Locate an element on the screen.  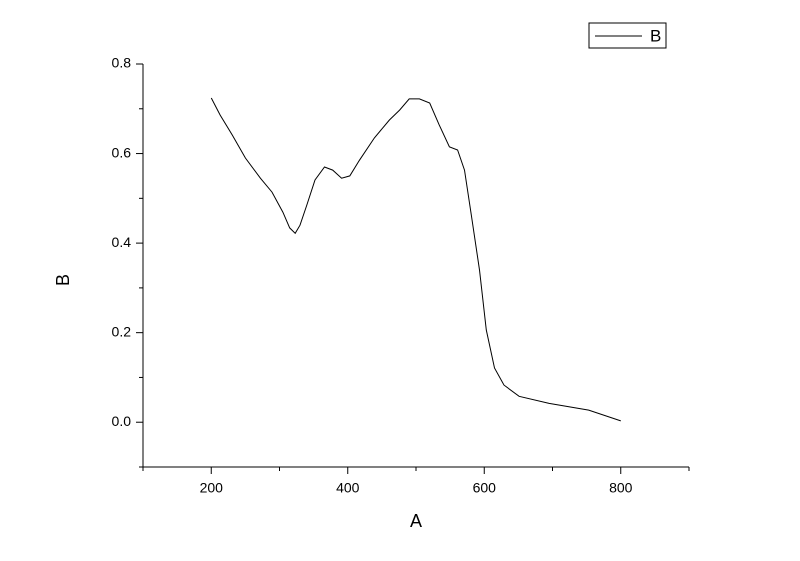
y-tick-label: 0.0 is located at coordinates (122, 421).